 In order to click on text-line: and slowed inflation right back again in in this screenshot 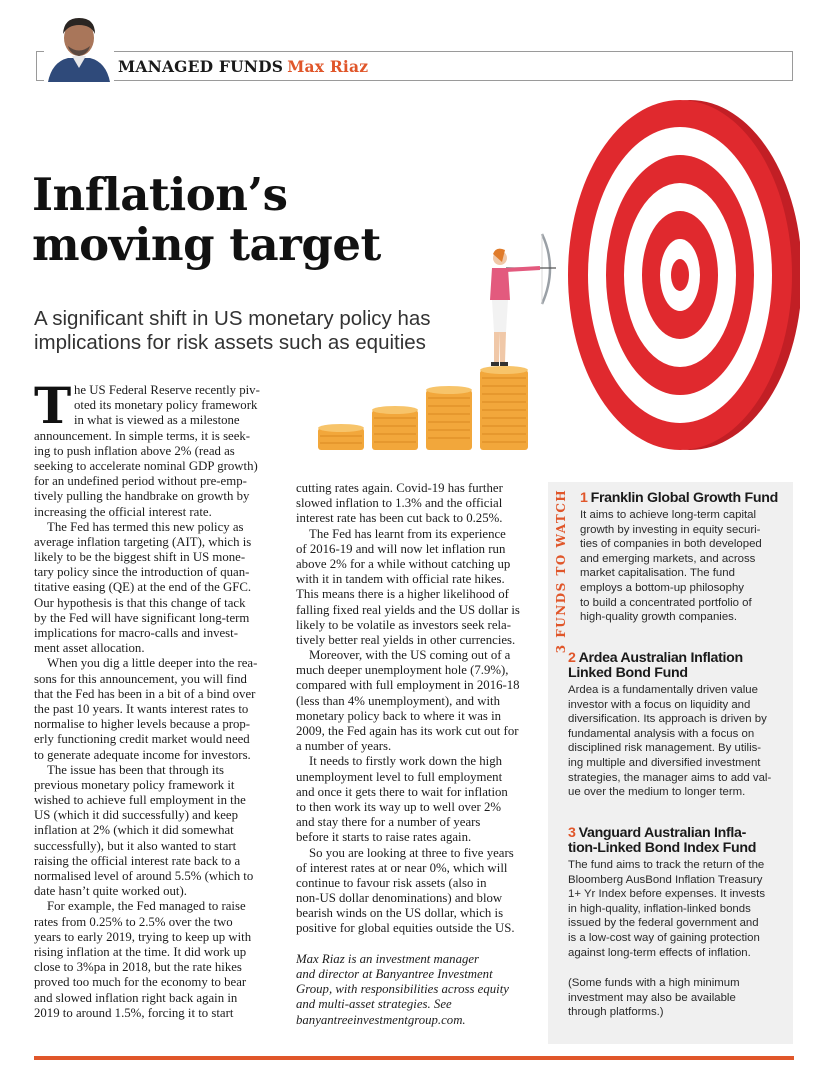, I will do `click(136, 997)`.